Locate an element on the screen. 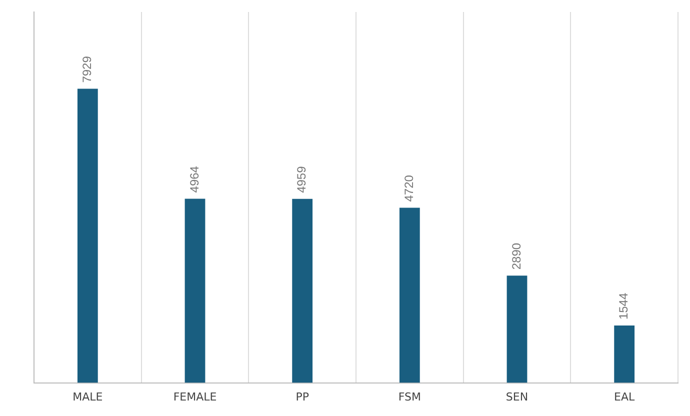 The height and width of the screenshot is (416, 690). data-label: 2890 is located at coordinates (516, 256).